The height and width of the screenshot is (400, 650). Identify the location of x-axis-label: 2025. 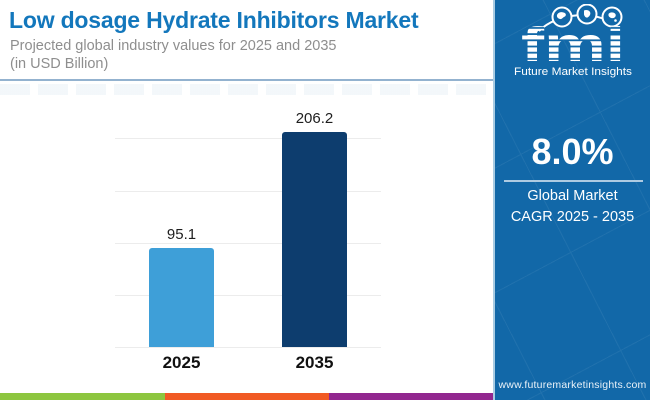
(181, 362).